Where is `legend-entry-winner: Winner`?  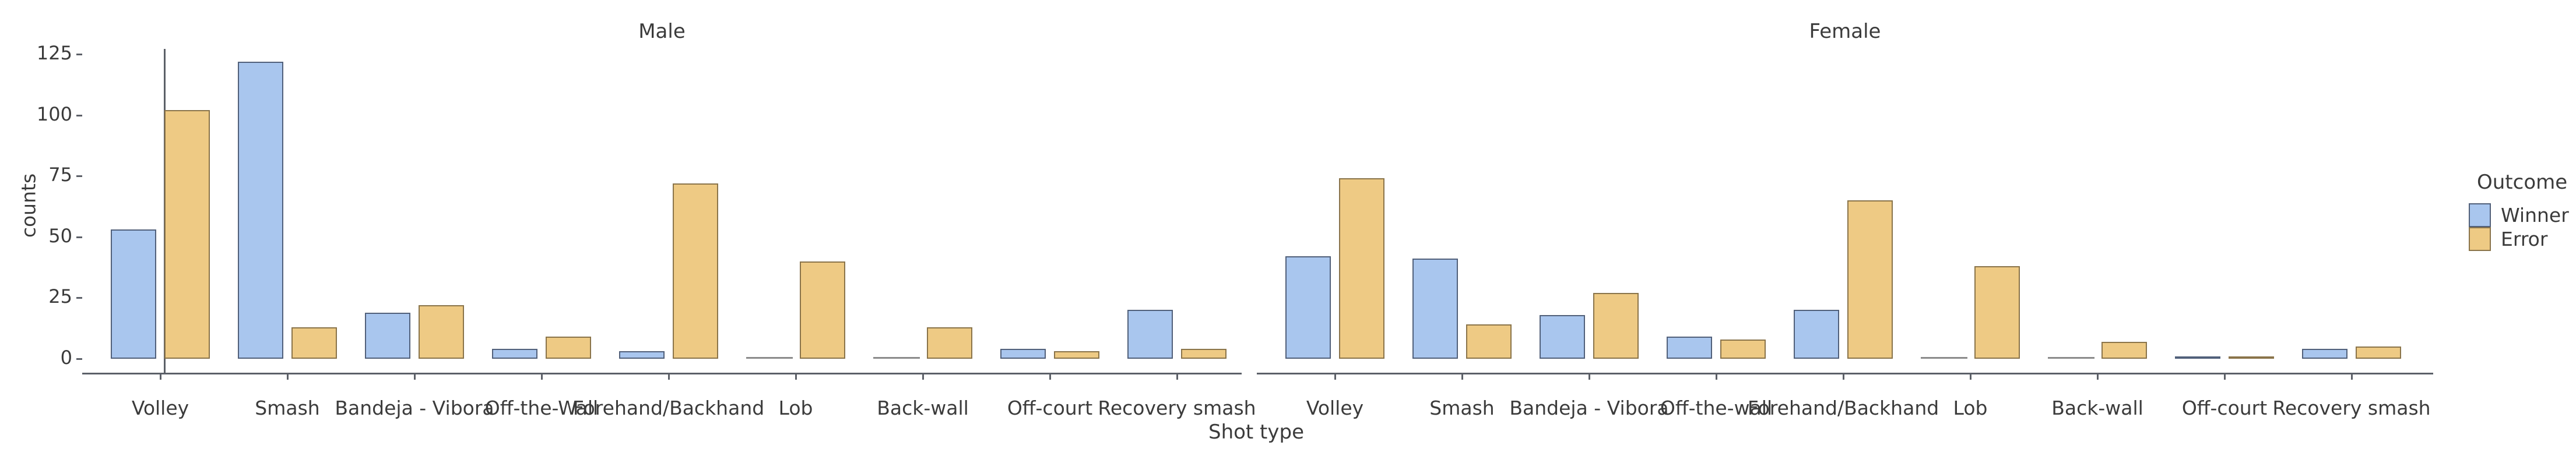 legend-entry-winner: Winner is located at coordinates (2519, 215).